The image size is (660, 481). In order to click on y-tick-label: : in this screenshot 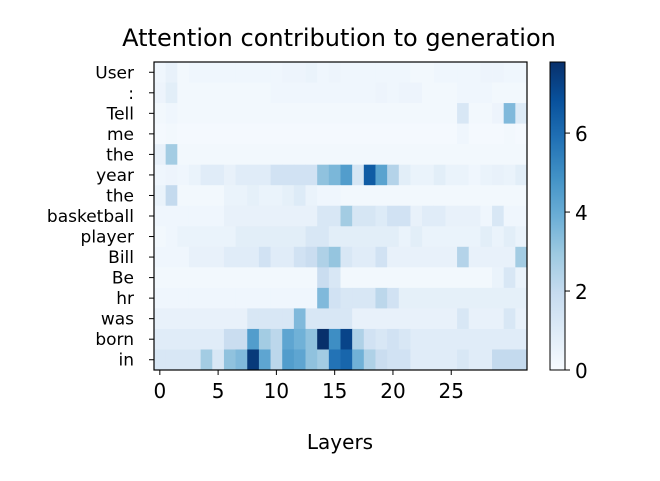, I will do `click(131, 94)`.